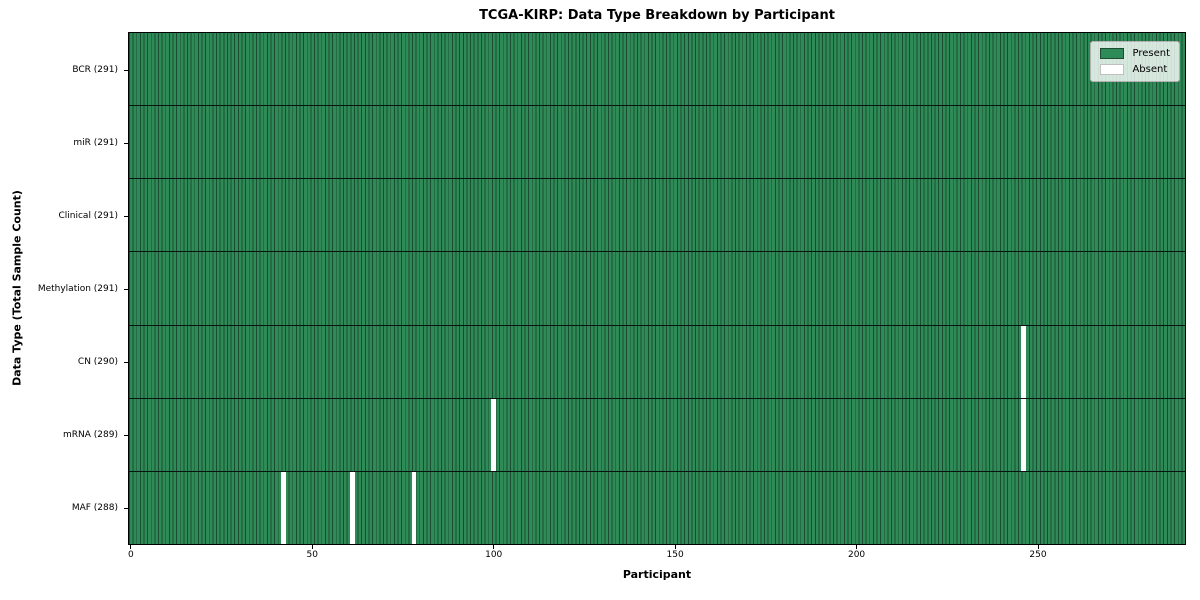 The width and height of the screenshot is (1200, 600). I want to click on y-tick-label-cn: CN (290), so click(97, 361).